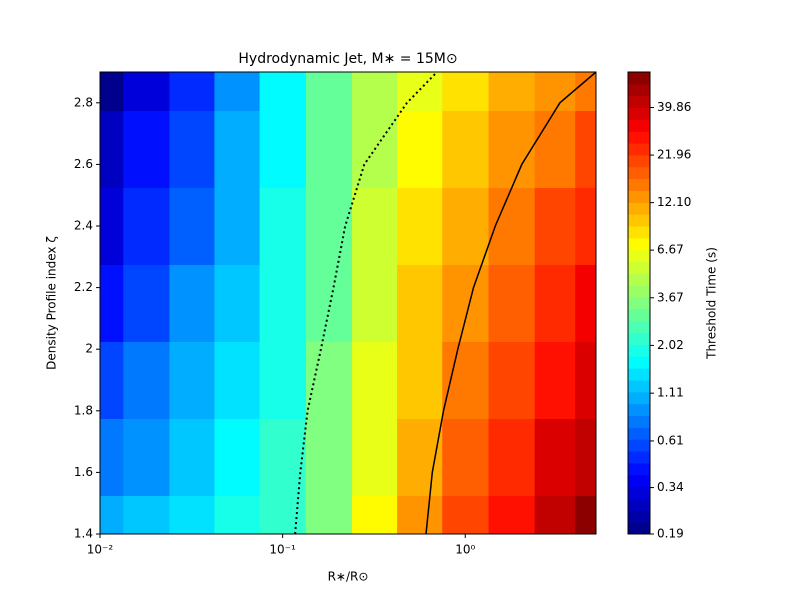  Describe the element at coordinates (83, 287) in the screenshot. I see `y-tick-label: 2.2` at that location.